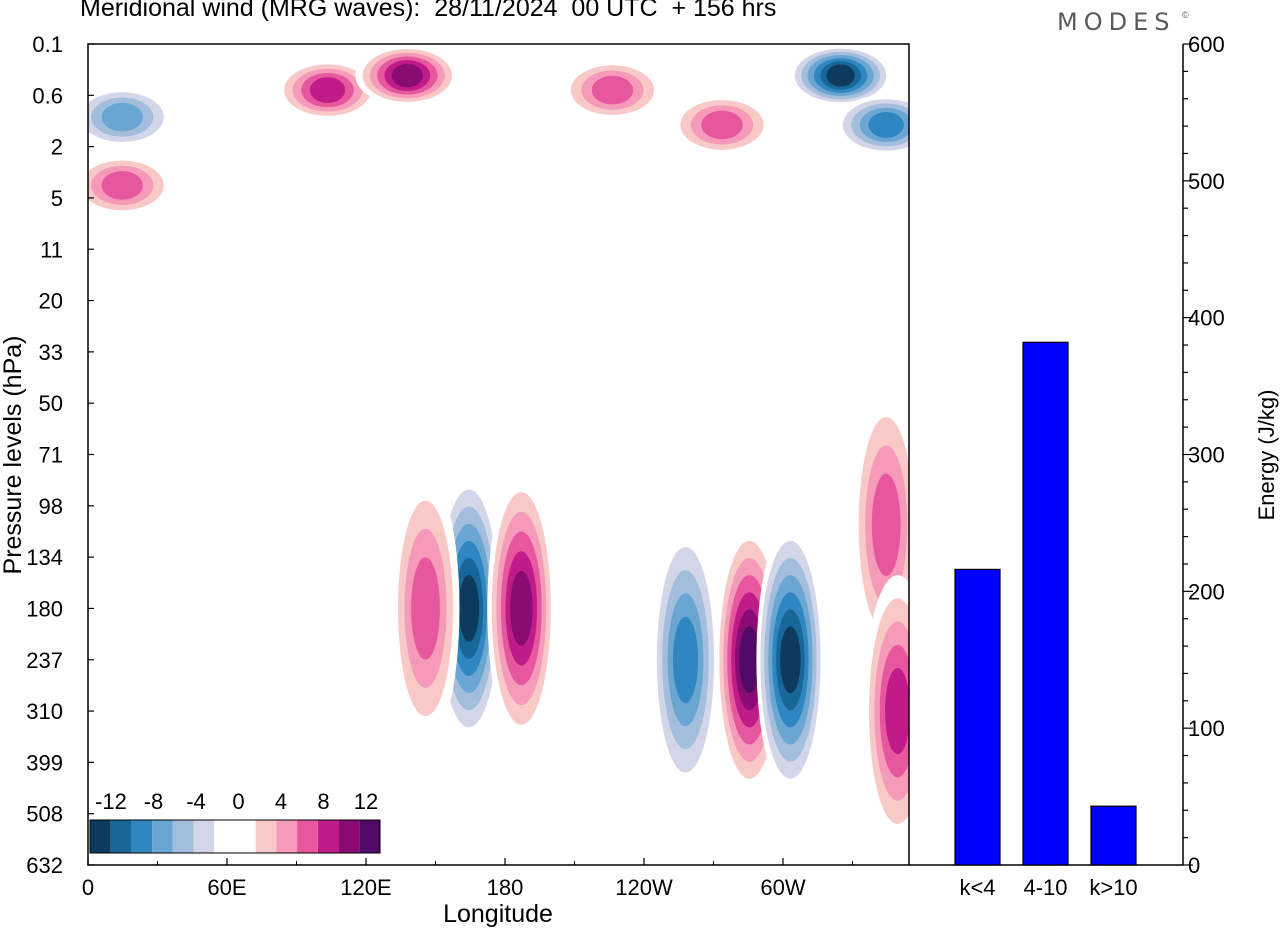  Describe the element at coordinates (1206, 44) in the screenshot. I see `energy-tick-label: 600` at that location.